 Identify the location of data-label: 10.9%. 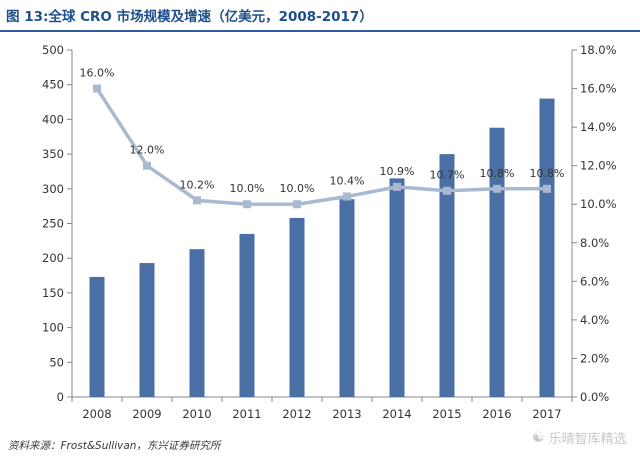
(397, 171).